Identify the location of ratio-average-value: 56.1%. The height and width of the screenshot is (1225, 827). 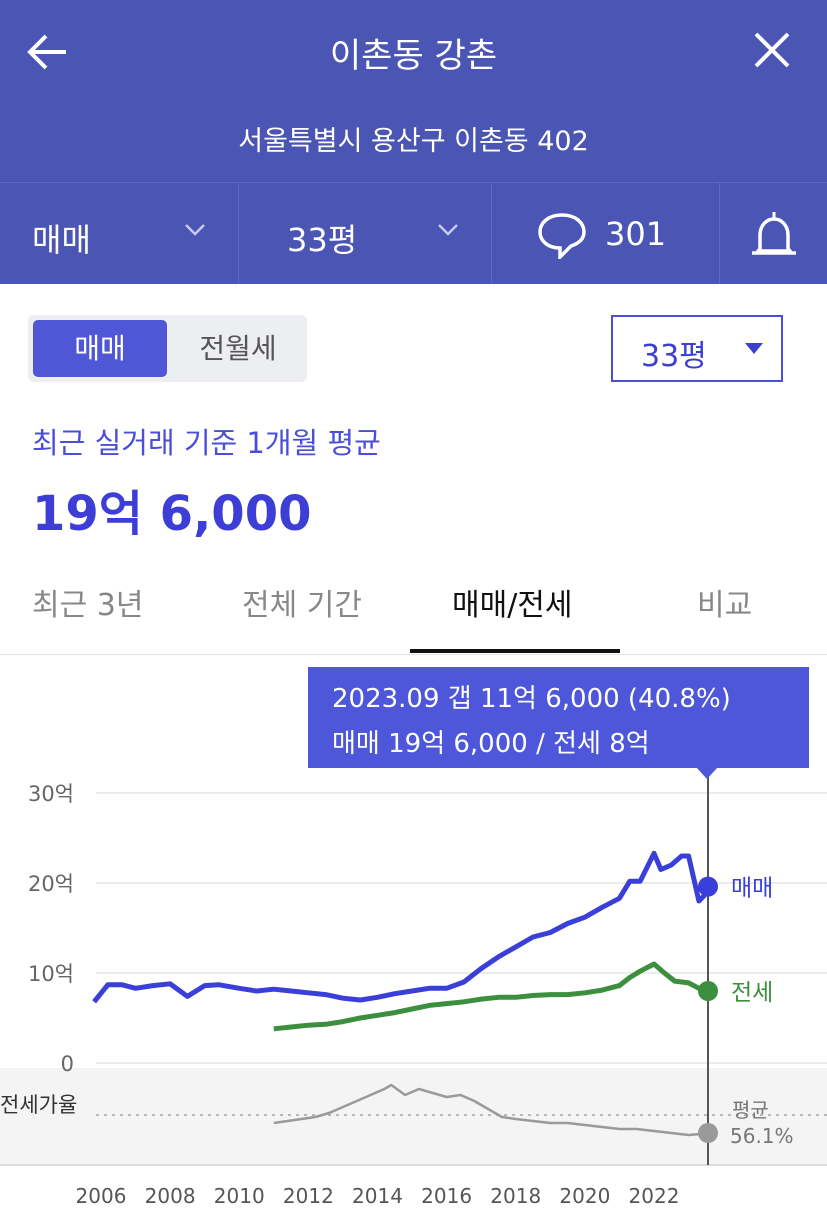
(762, 1136).